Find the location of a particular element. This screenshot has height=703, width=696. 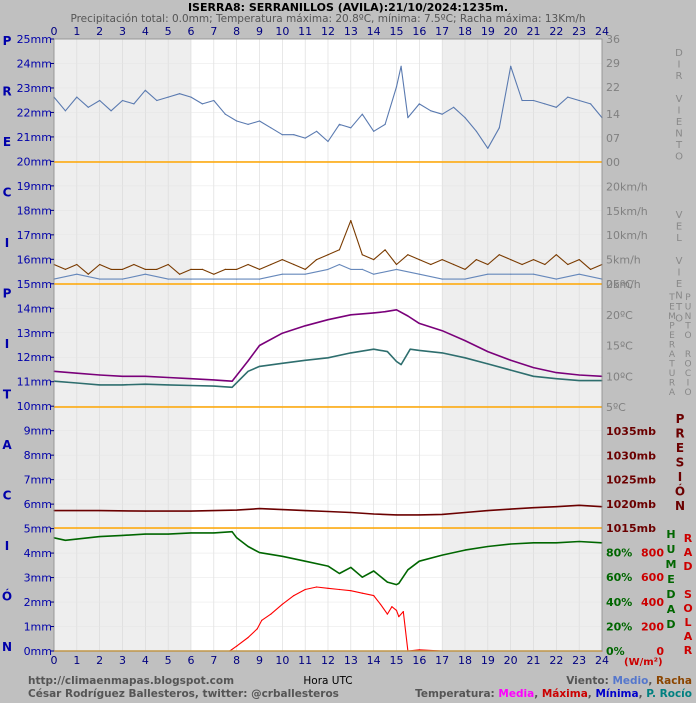

right-dir-viento-letter: I is located at coordinates (679, 65).